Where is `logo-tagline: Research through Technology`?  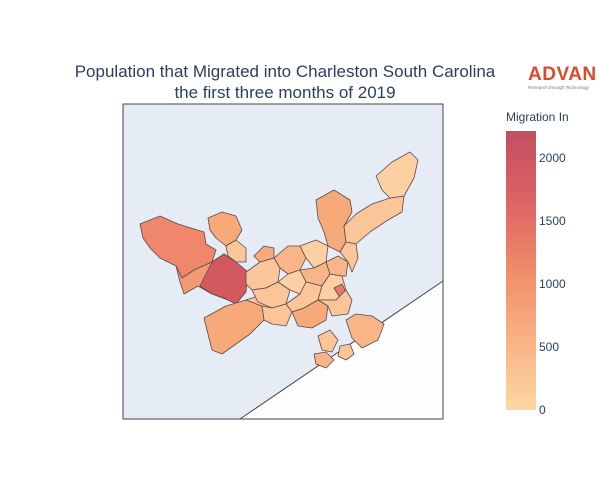
logo-tagline: Research through Technology is located at coordinates (558, 87).